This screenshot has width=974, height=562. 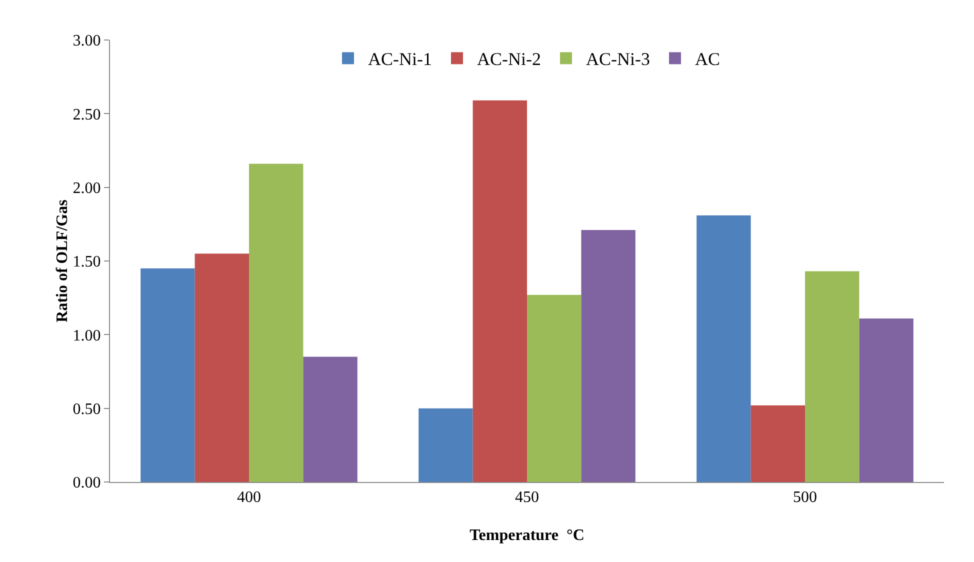 I want to click on x-tick-label: 450, so click(x=527, y=497).